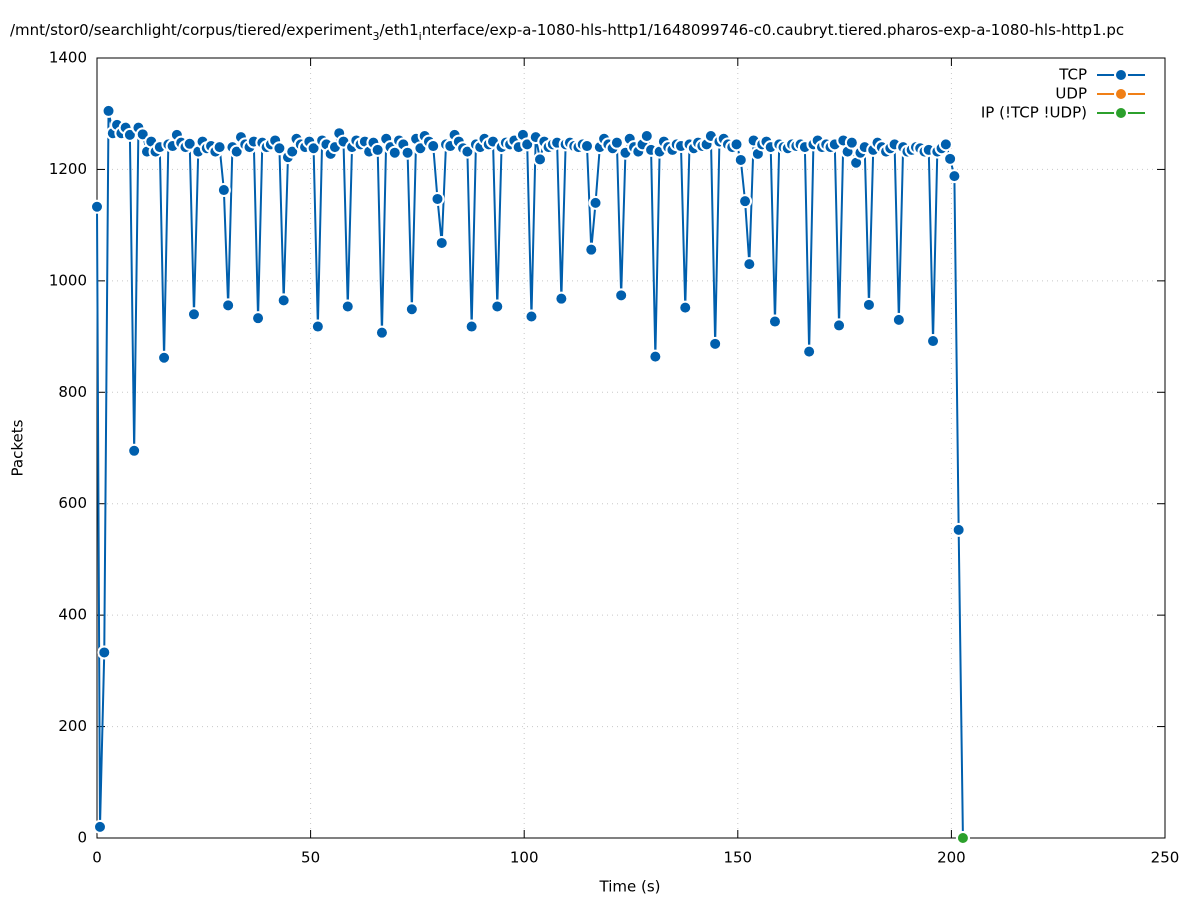  Describe the element at coordinates (72, 615) in the screenshot. I see `y-tick-label: 400` at that location.